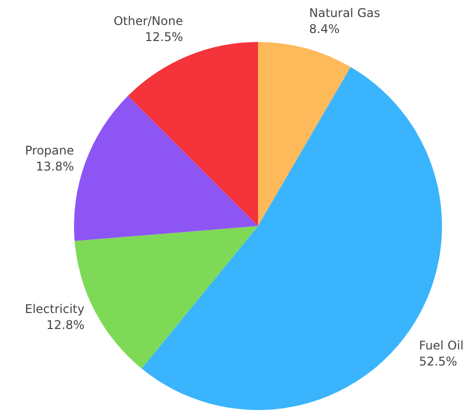 Image resolution: width=473 pixels, height=418 pixels. I want to click on data-label: 12.5%, so click(163, 37).